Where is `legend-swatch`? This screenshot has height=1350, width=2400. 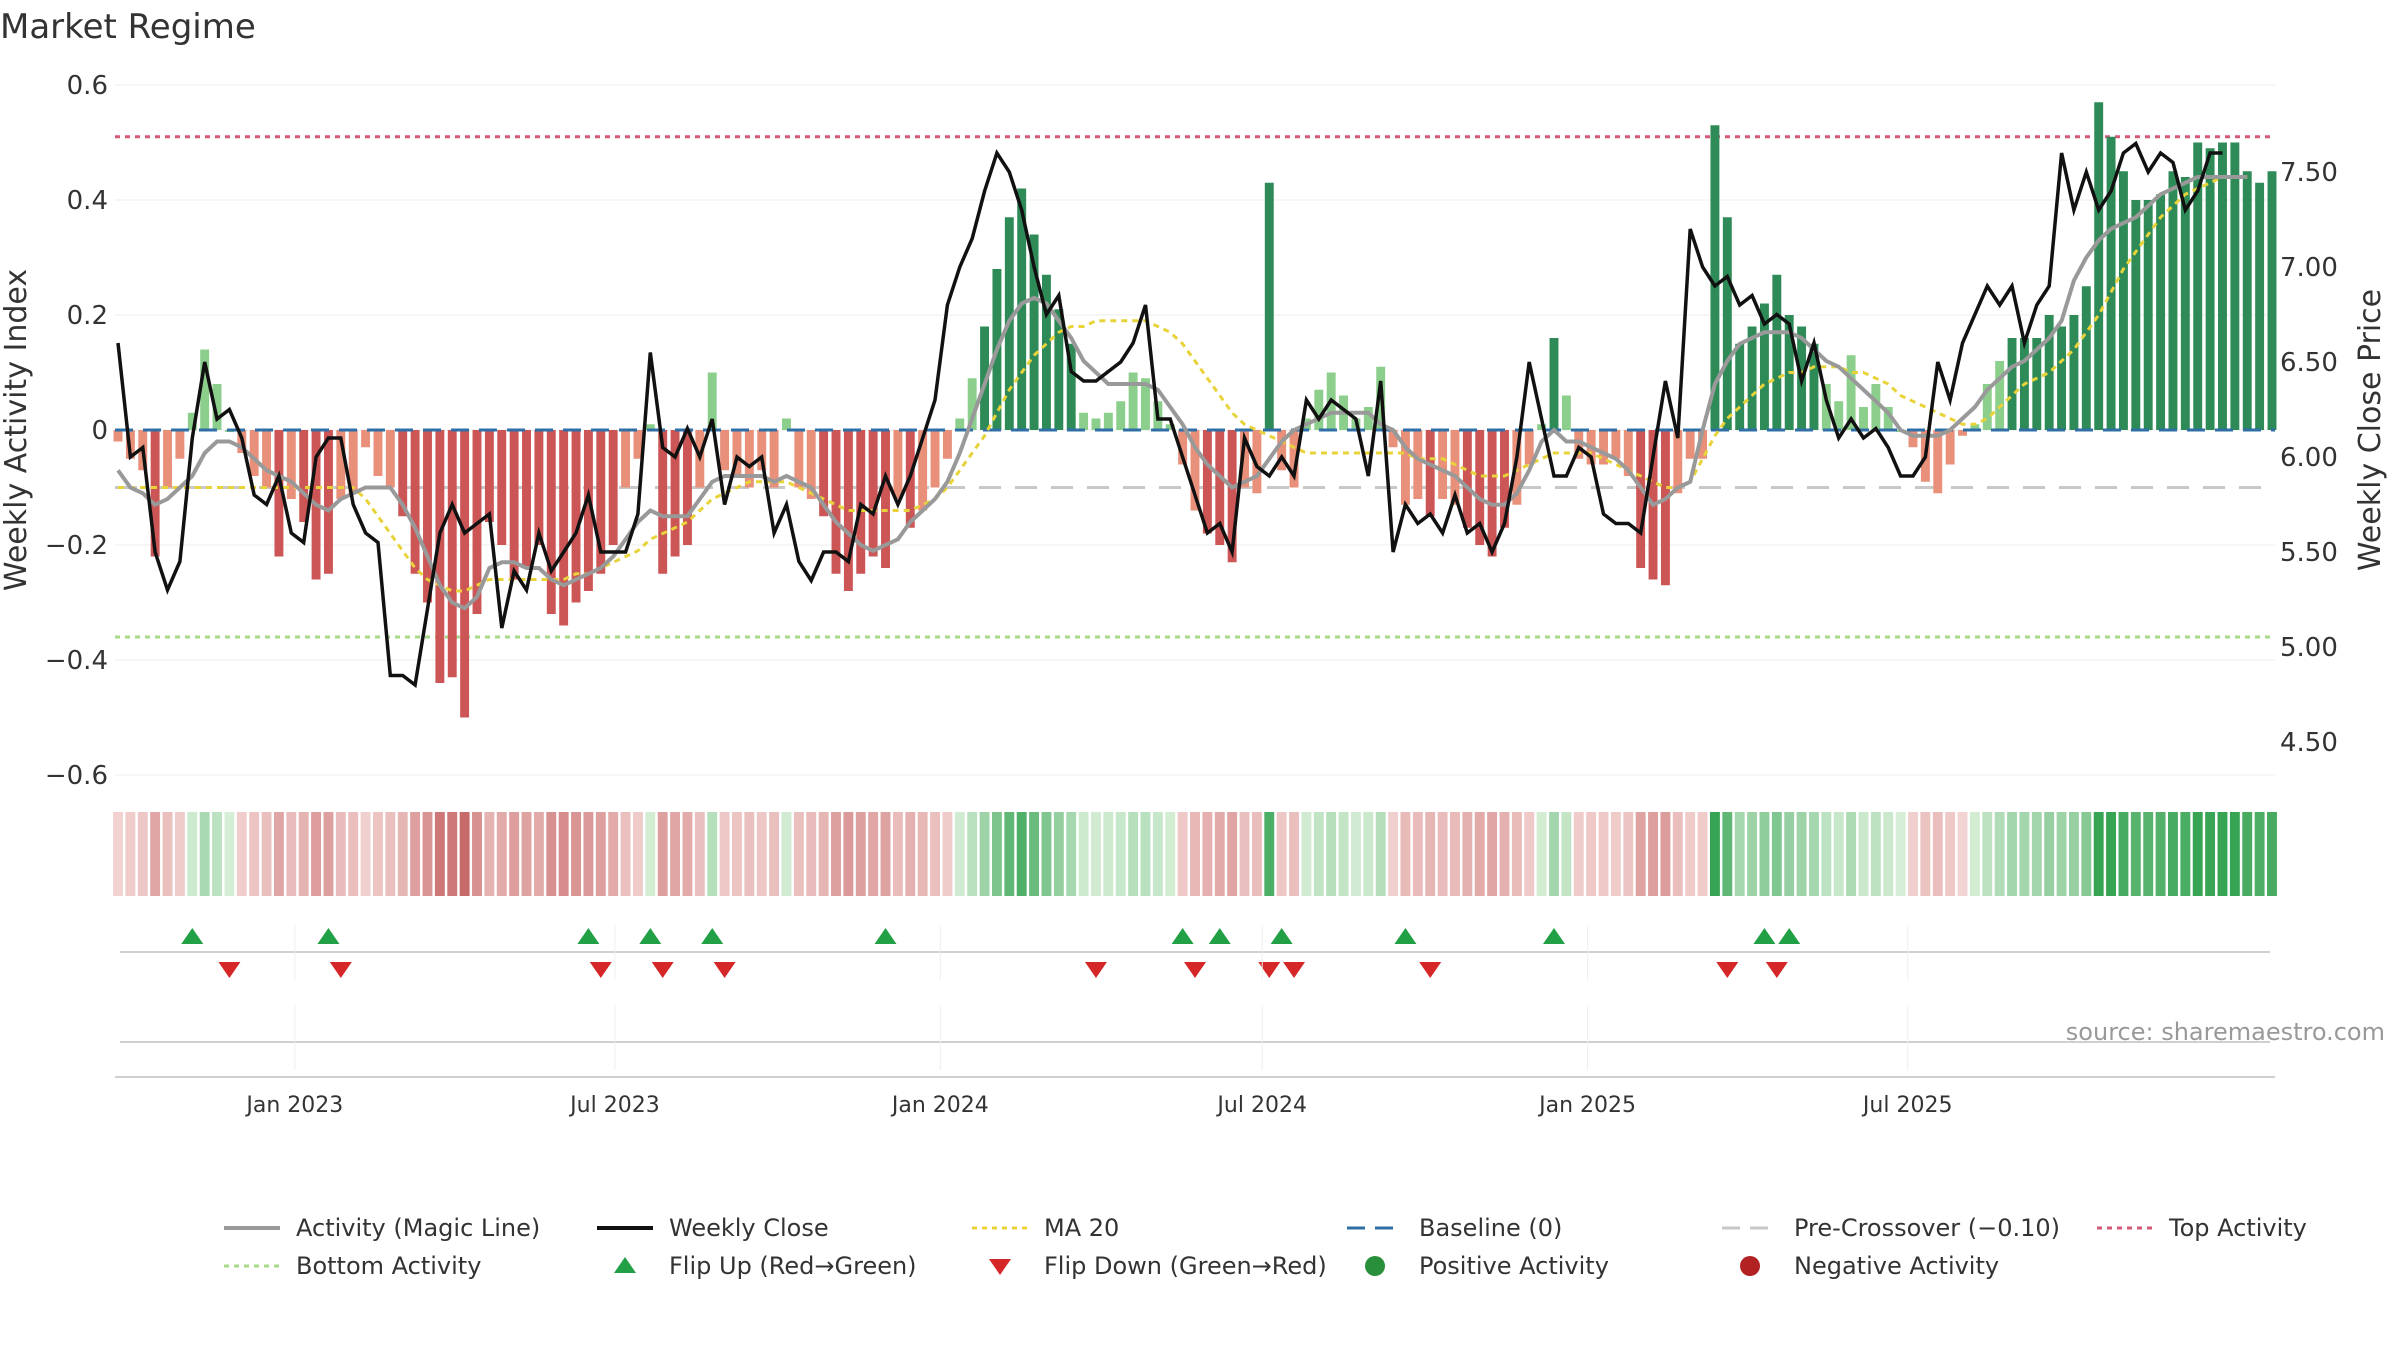
legend-swatch is located at coordinates (625, 1265).